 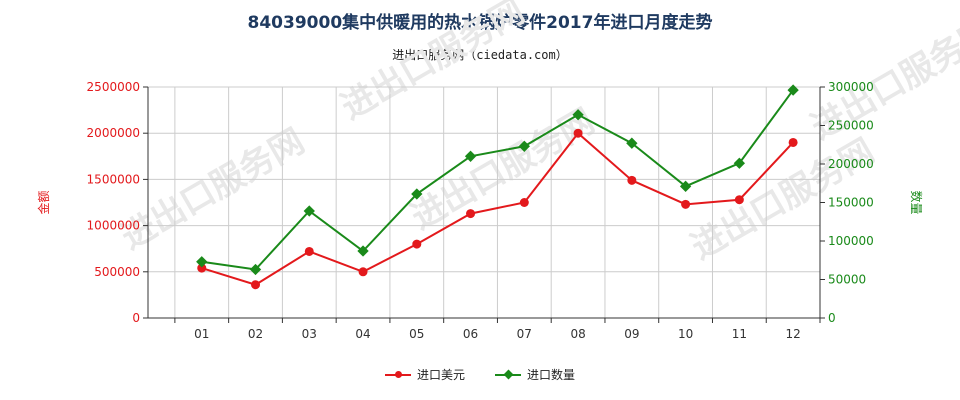 What do you see at coordinates (255, 334) in the screenshot?
I see `x-tick-label: 02` at bounding box center [255, 334].